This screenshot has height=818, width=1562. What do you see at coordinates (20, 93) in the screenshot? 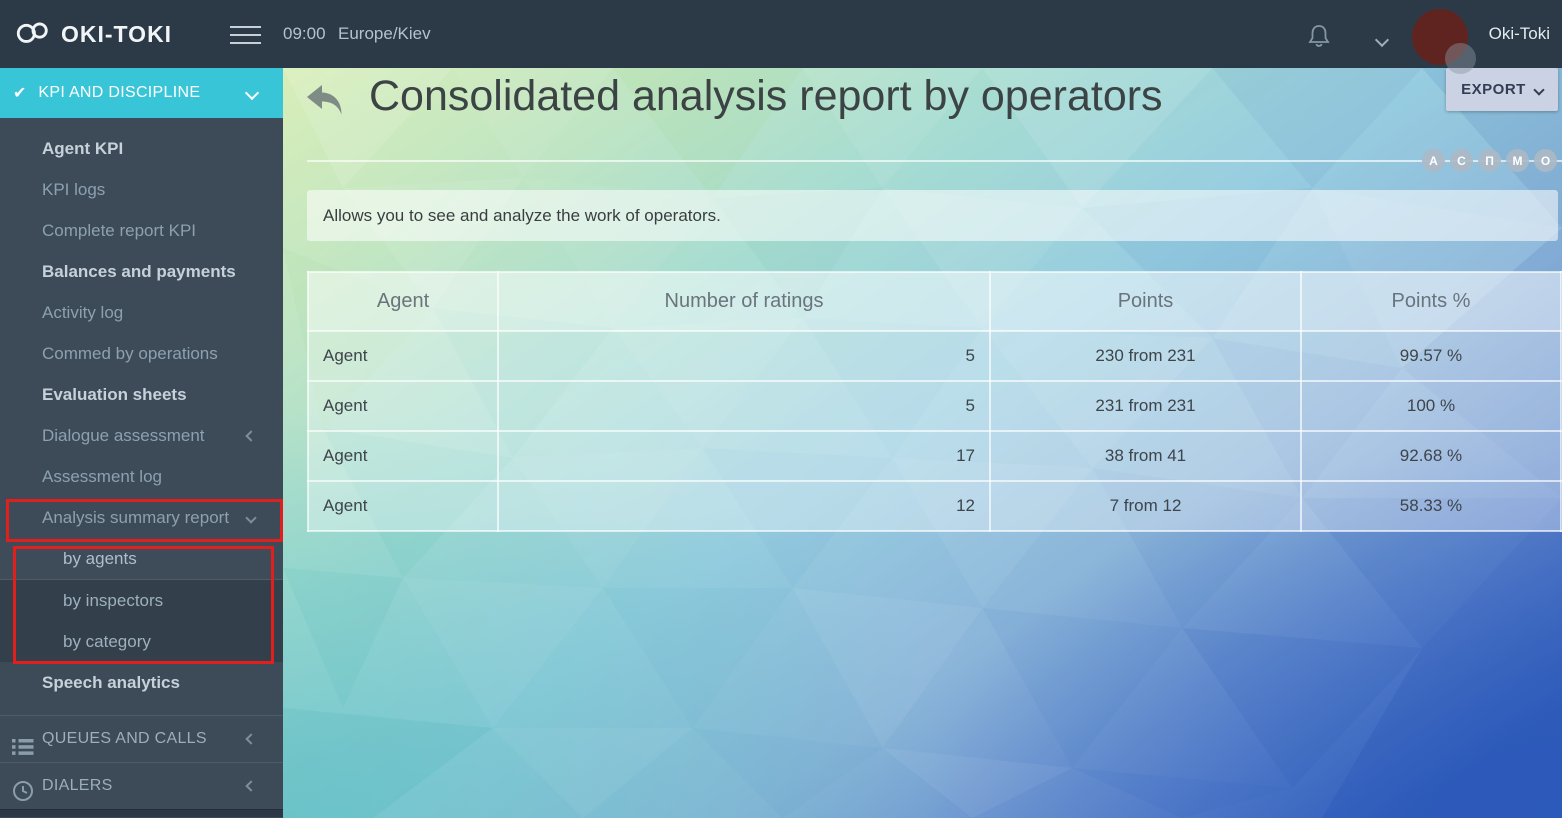
I see `checkmark-icon: ✔` at bounding box center [20, 93].